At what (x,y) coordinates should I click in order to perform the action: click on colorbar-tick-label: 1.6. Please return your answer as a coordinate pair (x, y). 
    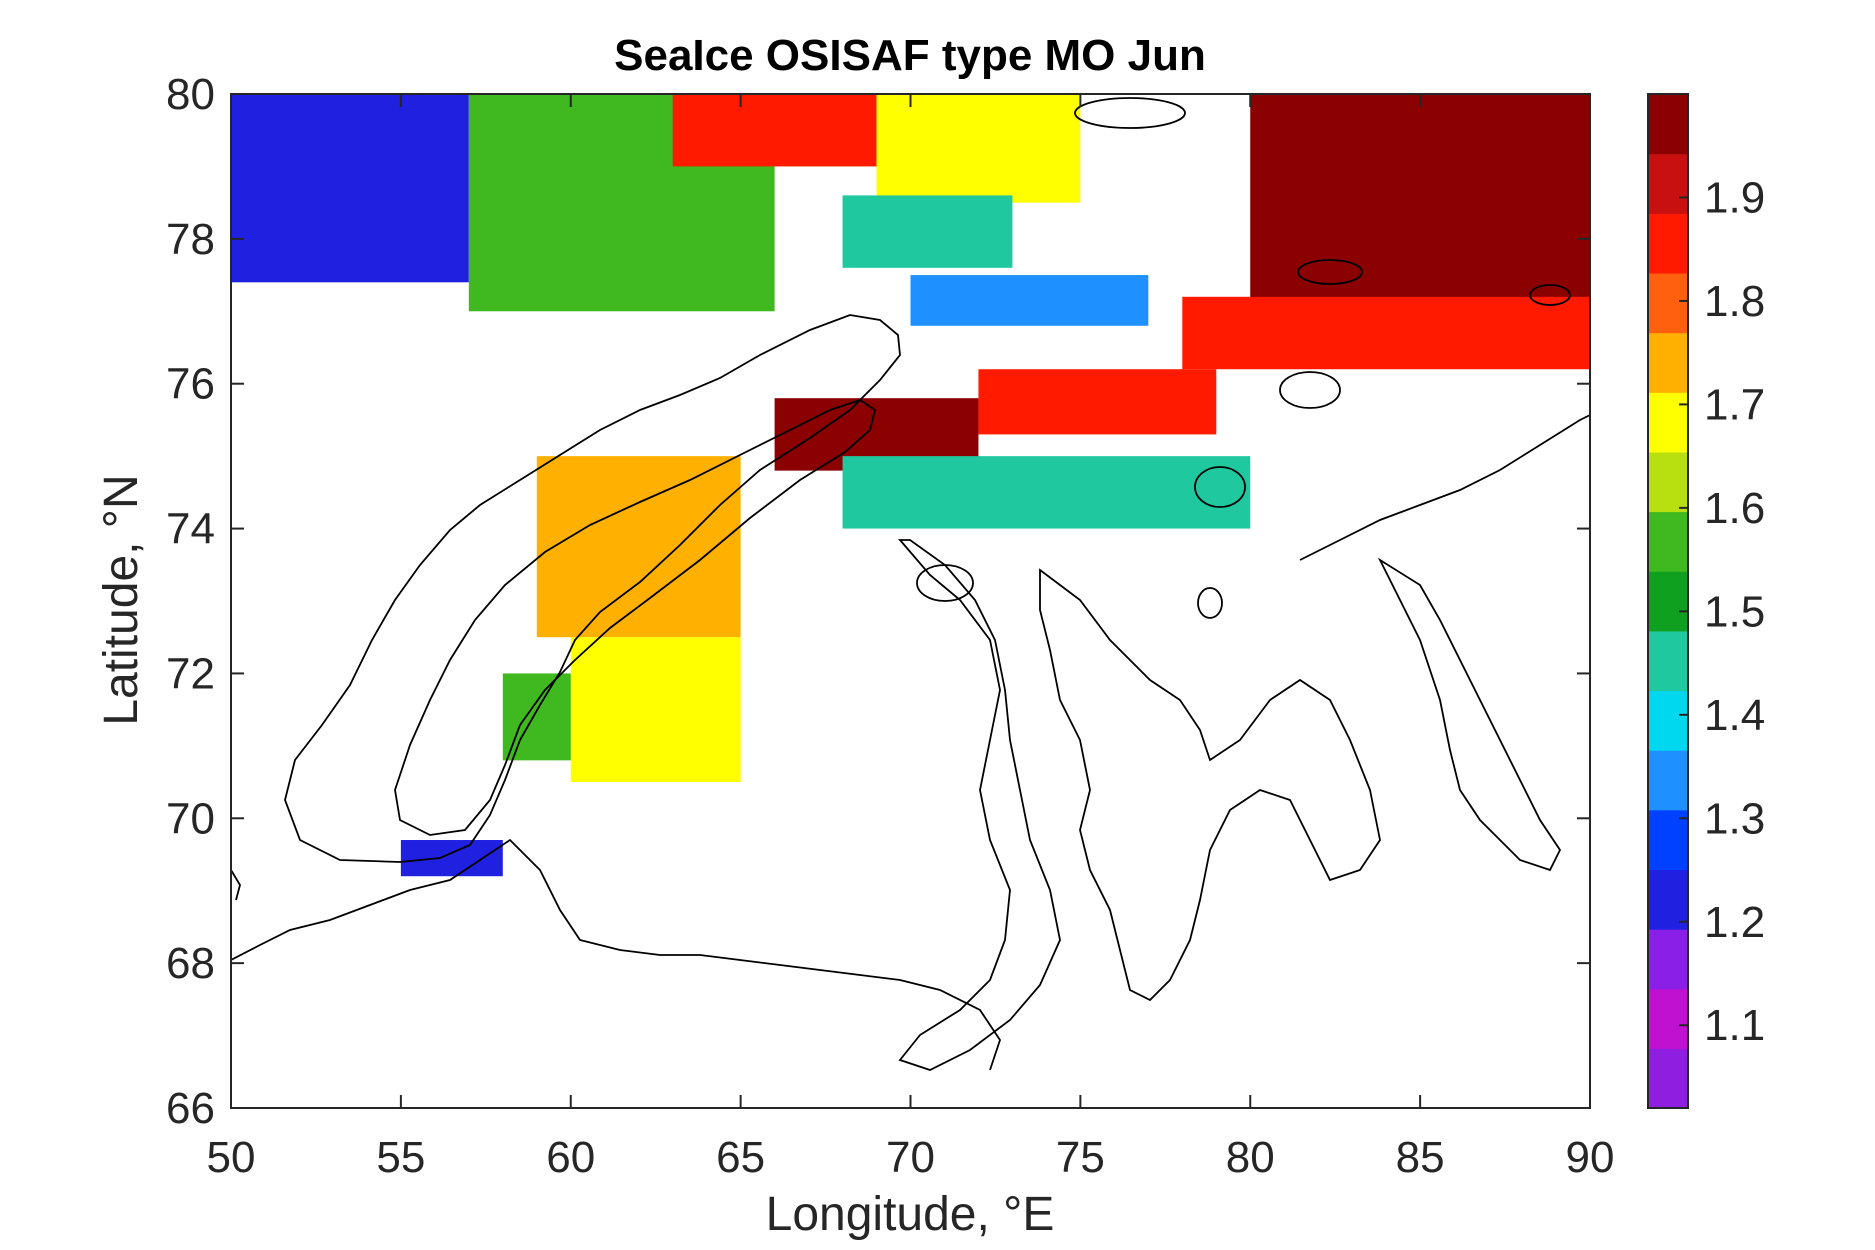
    Looking at the image, I should click on (1734, 508).